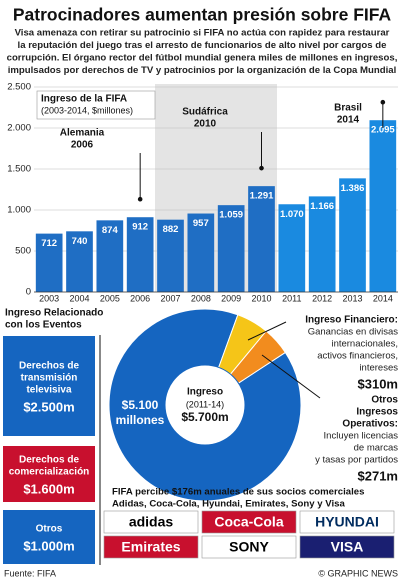 The height and width of the screenshot is (582, 404). What do you see at coordinates (377, 412) in the screenshot?
I see `note-heading: Ingresos` at bounding box center [377, 412].